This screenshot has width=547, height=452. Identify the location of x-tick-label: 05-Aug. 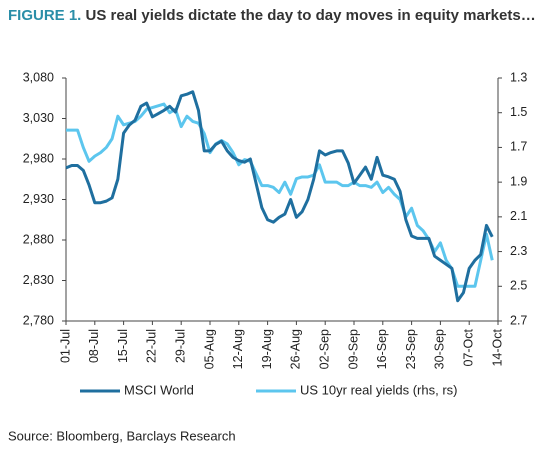
(209, 349).